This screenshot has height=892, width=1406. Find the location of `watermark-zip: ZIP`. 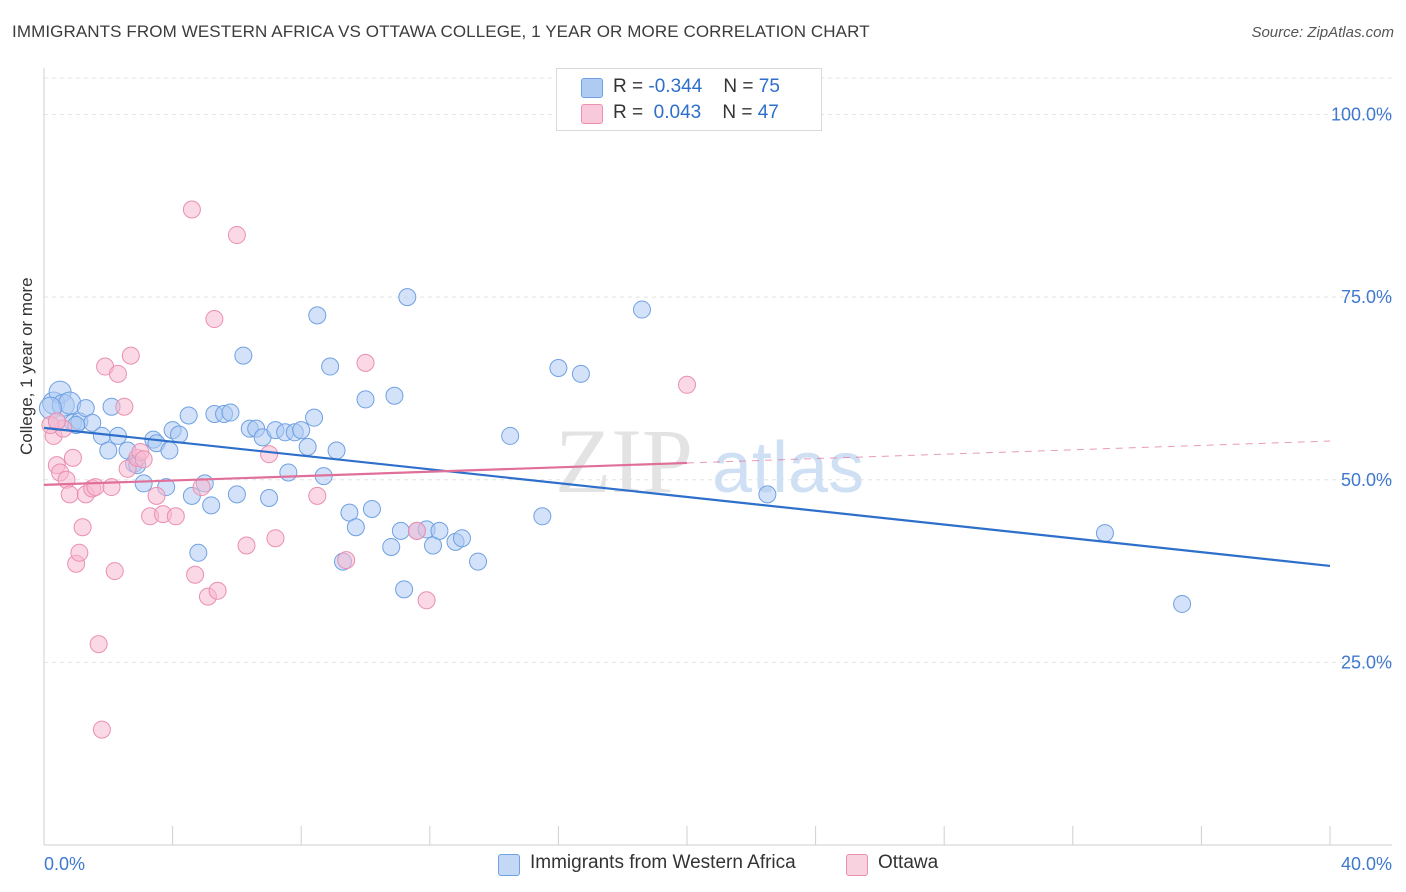

watermark-zip: ZIP is located at coordinates (624, 461).